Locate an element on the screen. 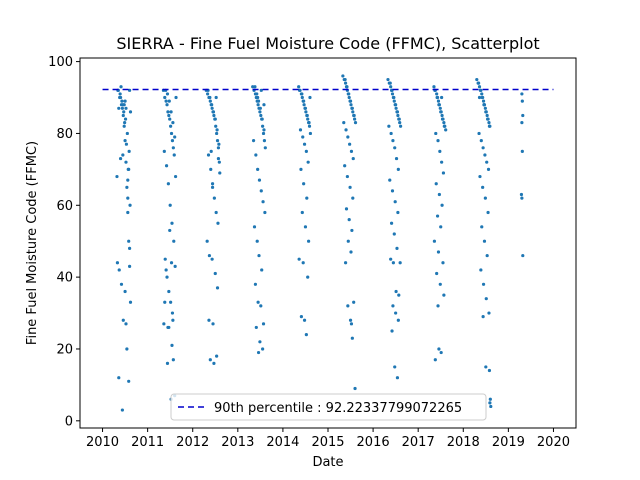 Image resolution: width=640 pixels, height=480 pixels. y-tick-label: 0 is located at coordinates (69, 421).